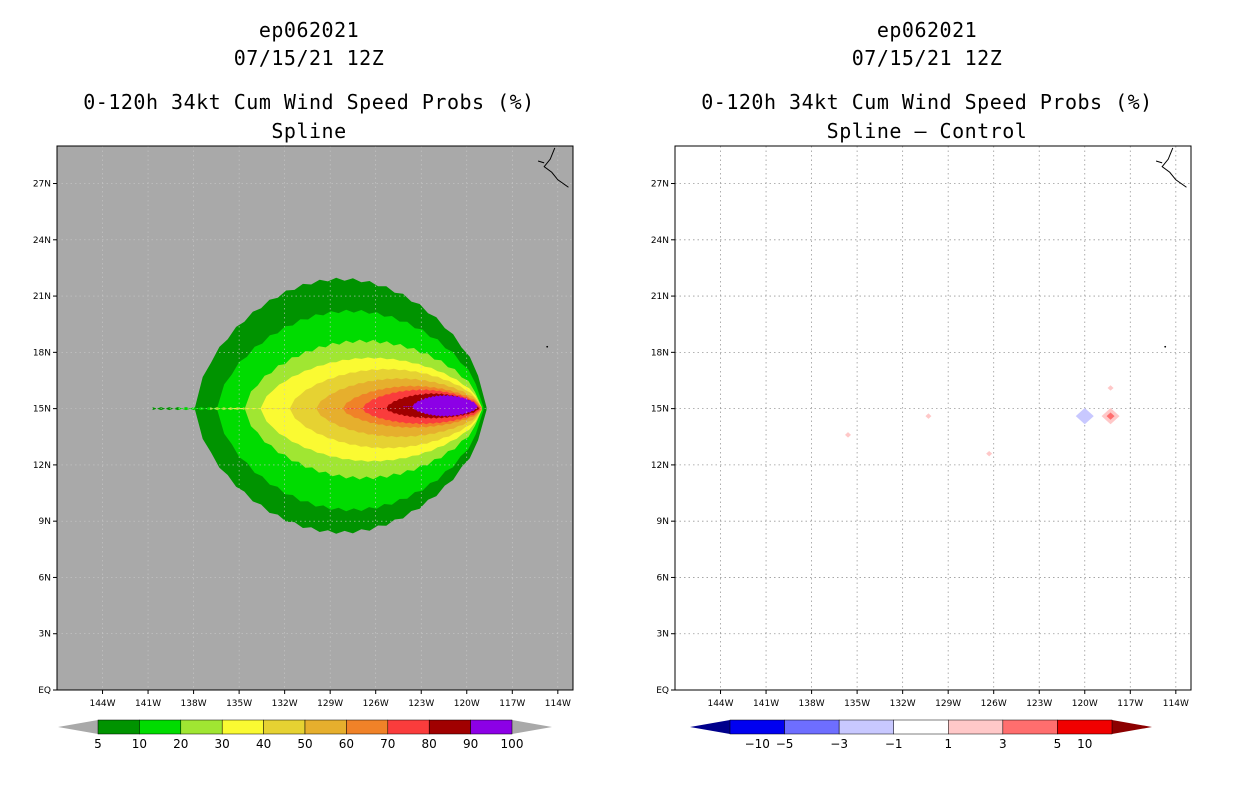 The image size is (1236, 800). I want to click on chart-subtitle: Spline – Control, so click(927, 131).